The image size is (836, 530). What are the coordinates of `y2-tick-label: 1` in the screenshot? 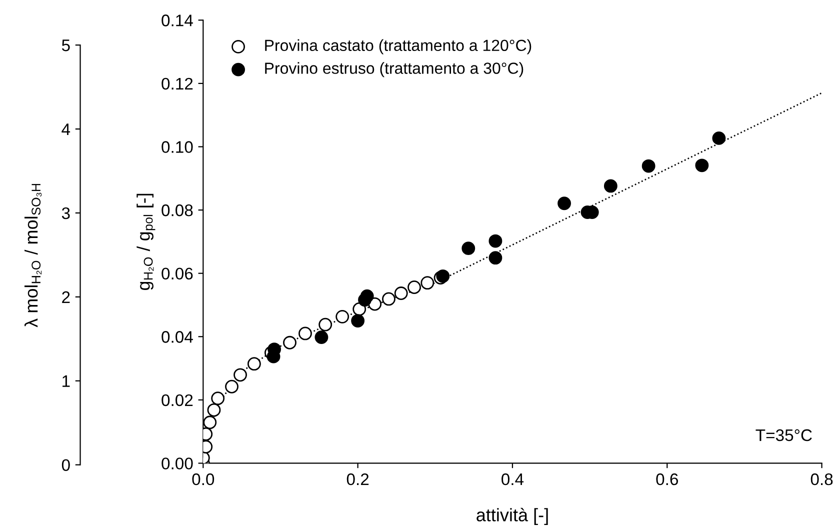 It's located at (66, 381).